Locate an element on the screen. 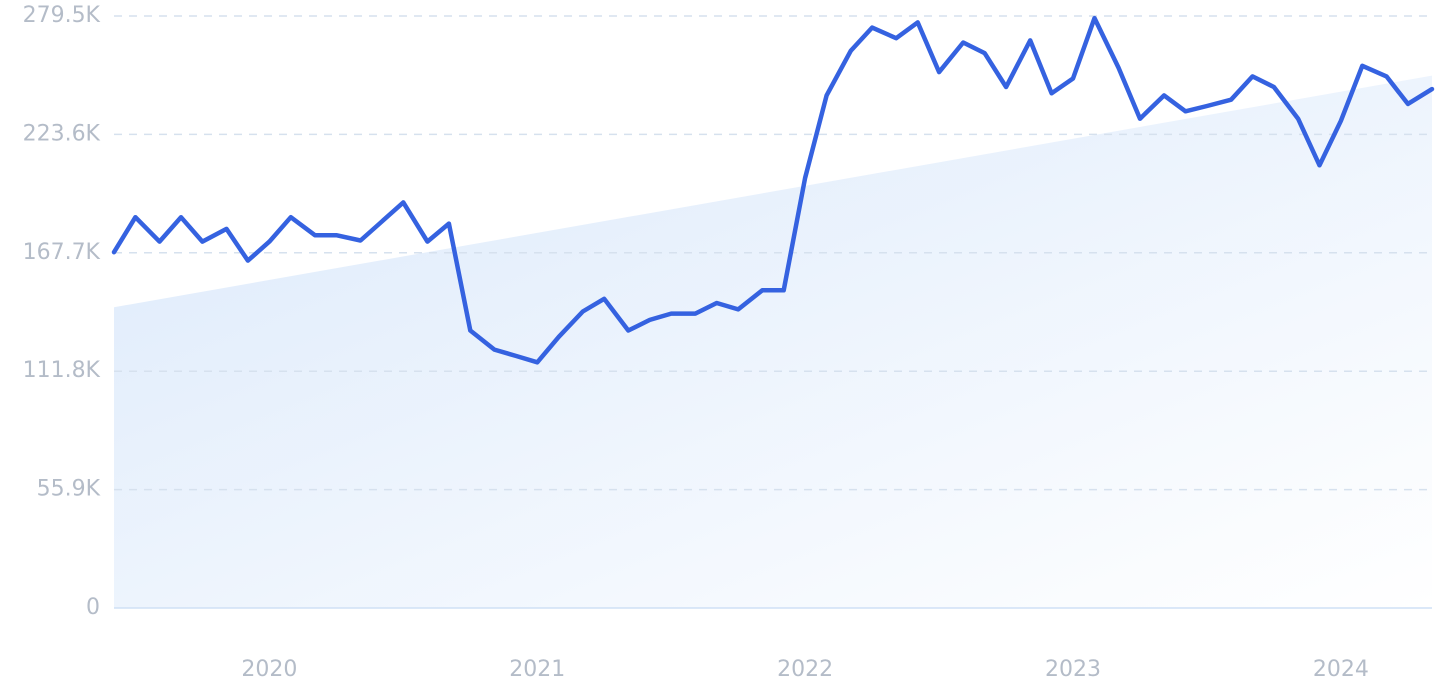 This screenshot has height=700, width=1438. y-tick-label: 0 is located at coordinates (93, 607).